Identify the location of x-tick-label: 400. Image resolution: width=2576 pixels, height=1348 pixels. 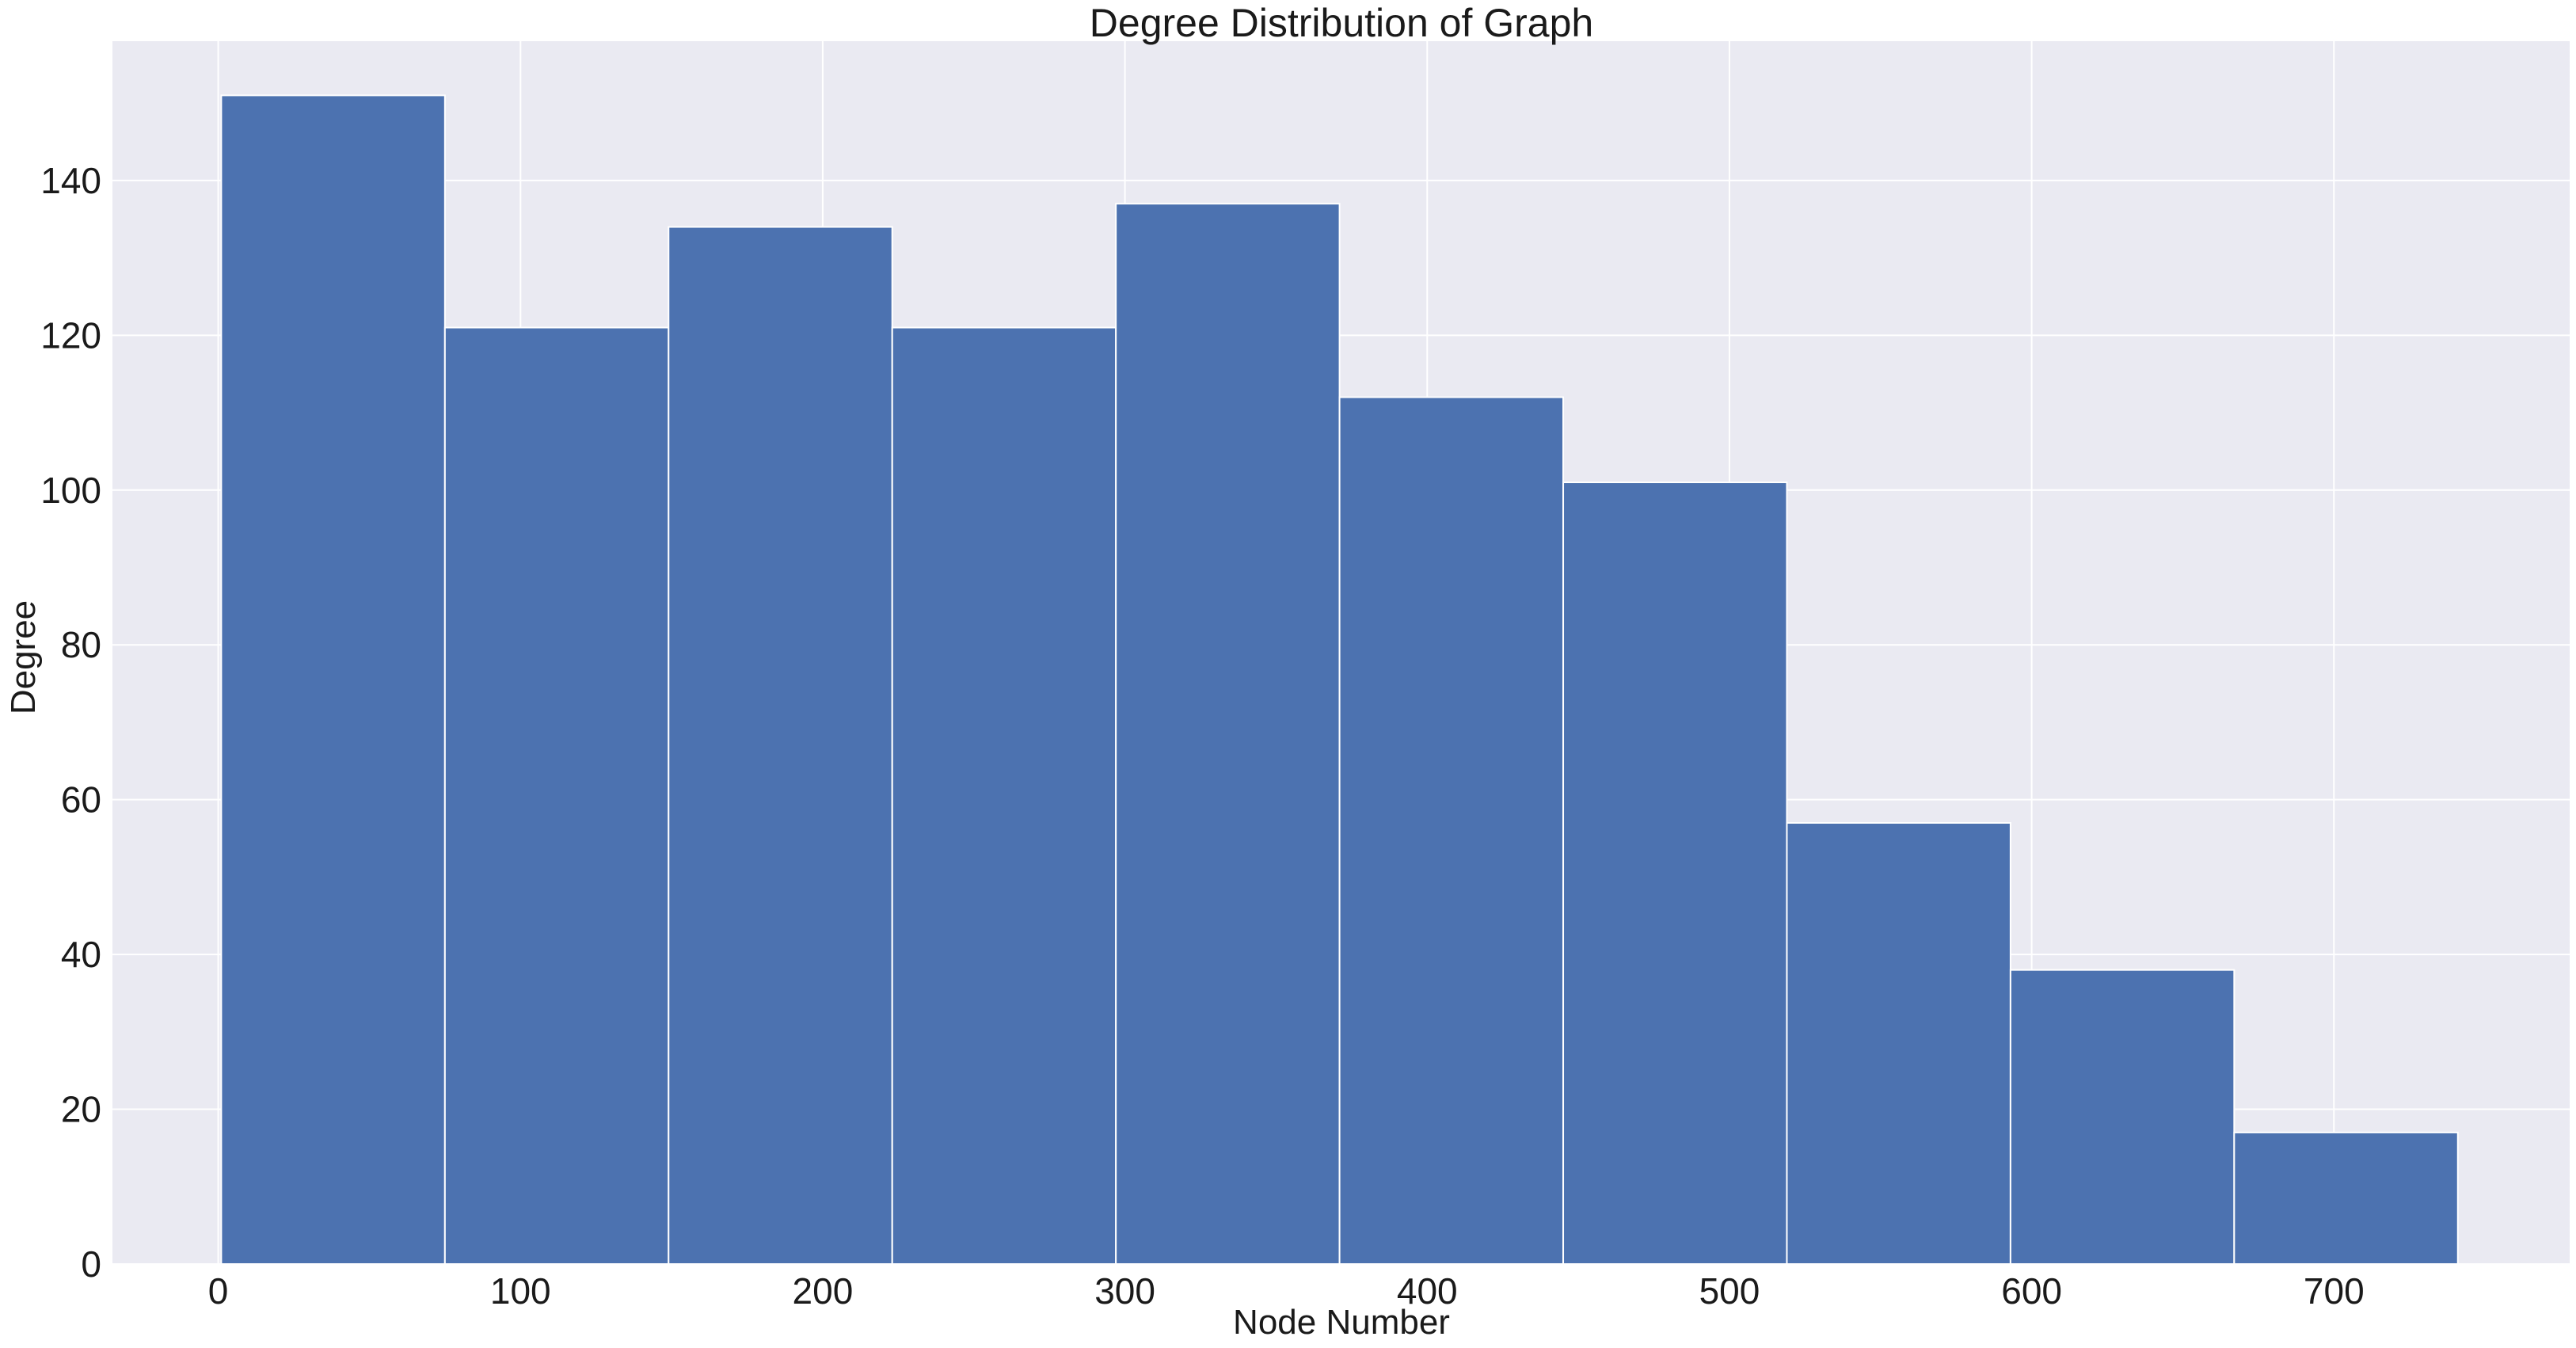
(1427, 1291).